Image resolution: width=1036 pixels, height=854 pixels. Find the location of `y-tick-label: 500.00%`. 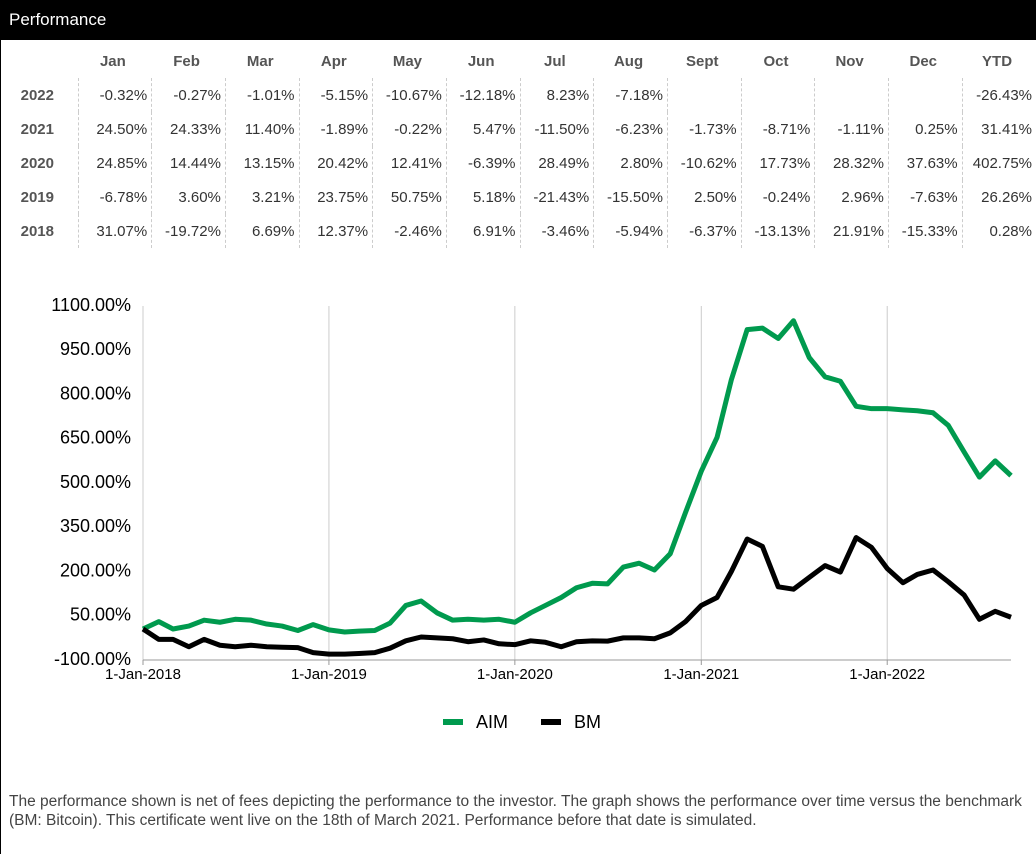

y-tick-label: 500.00% is located at coordinates (95, 482).